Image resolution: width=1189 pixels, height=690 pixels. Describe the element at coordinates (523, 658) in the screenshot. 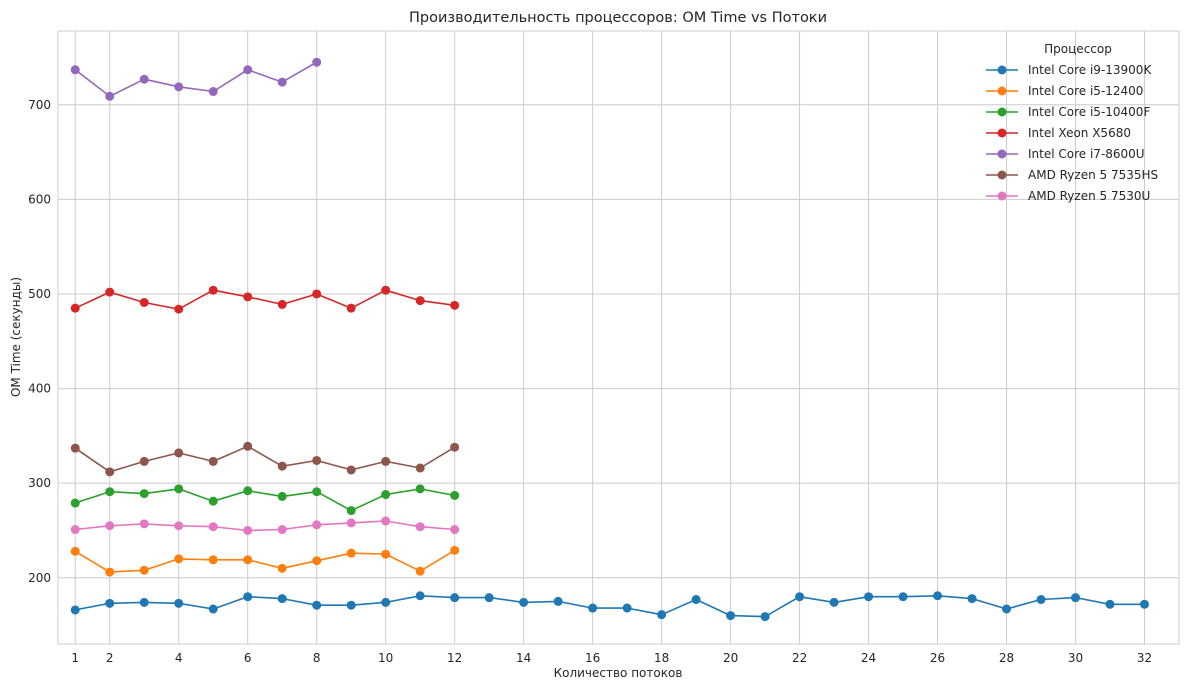

I see `x-tick-label: 14` at that location.